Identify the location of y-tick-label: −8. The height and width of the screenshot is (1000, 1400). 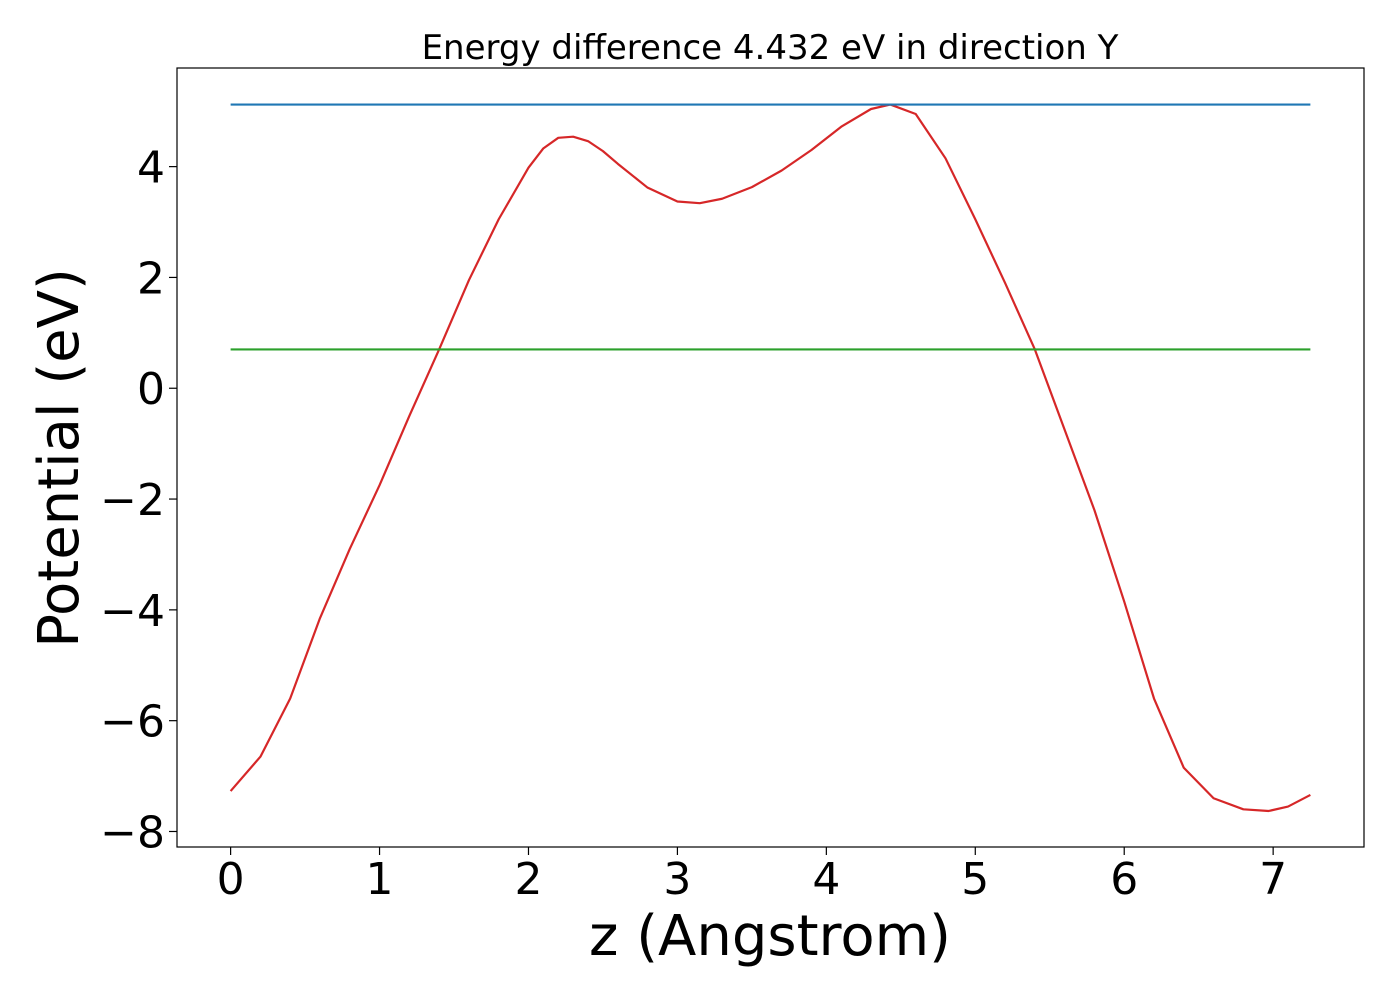
(132, 832).